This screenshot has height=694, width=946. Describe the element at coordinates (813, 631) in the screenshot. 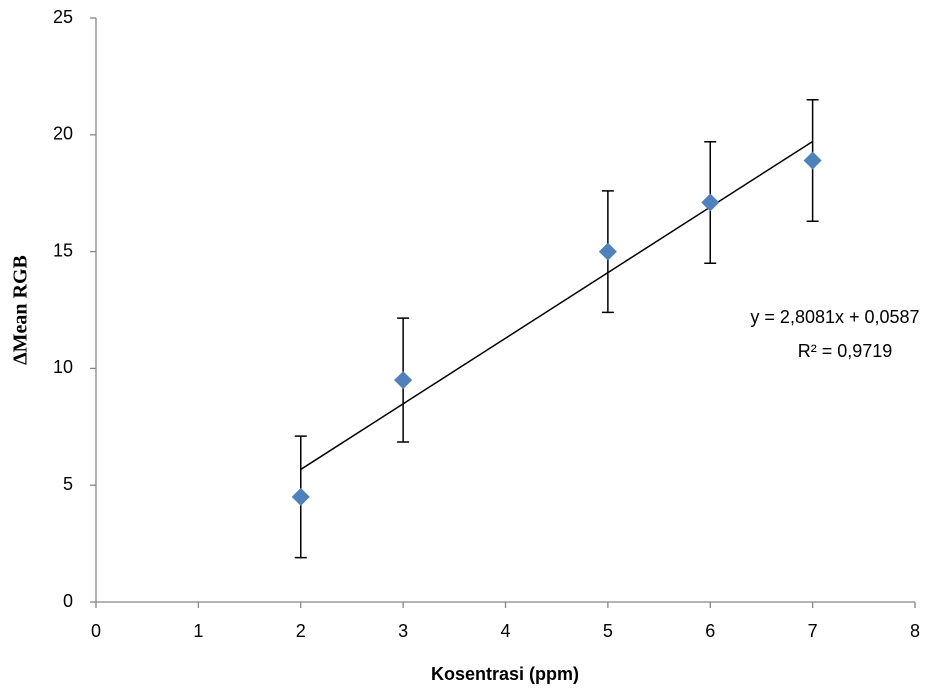

I see `x-tick-label: 7` at that location.